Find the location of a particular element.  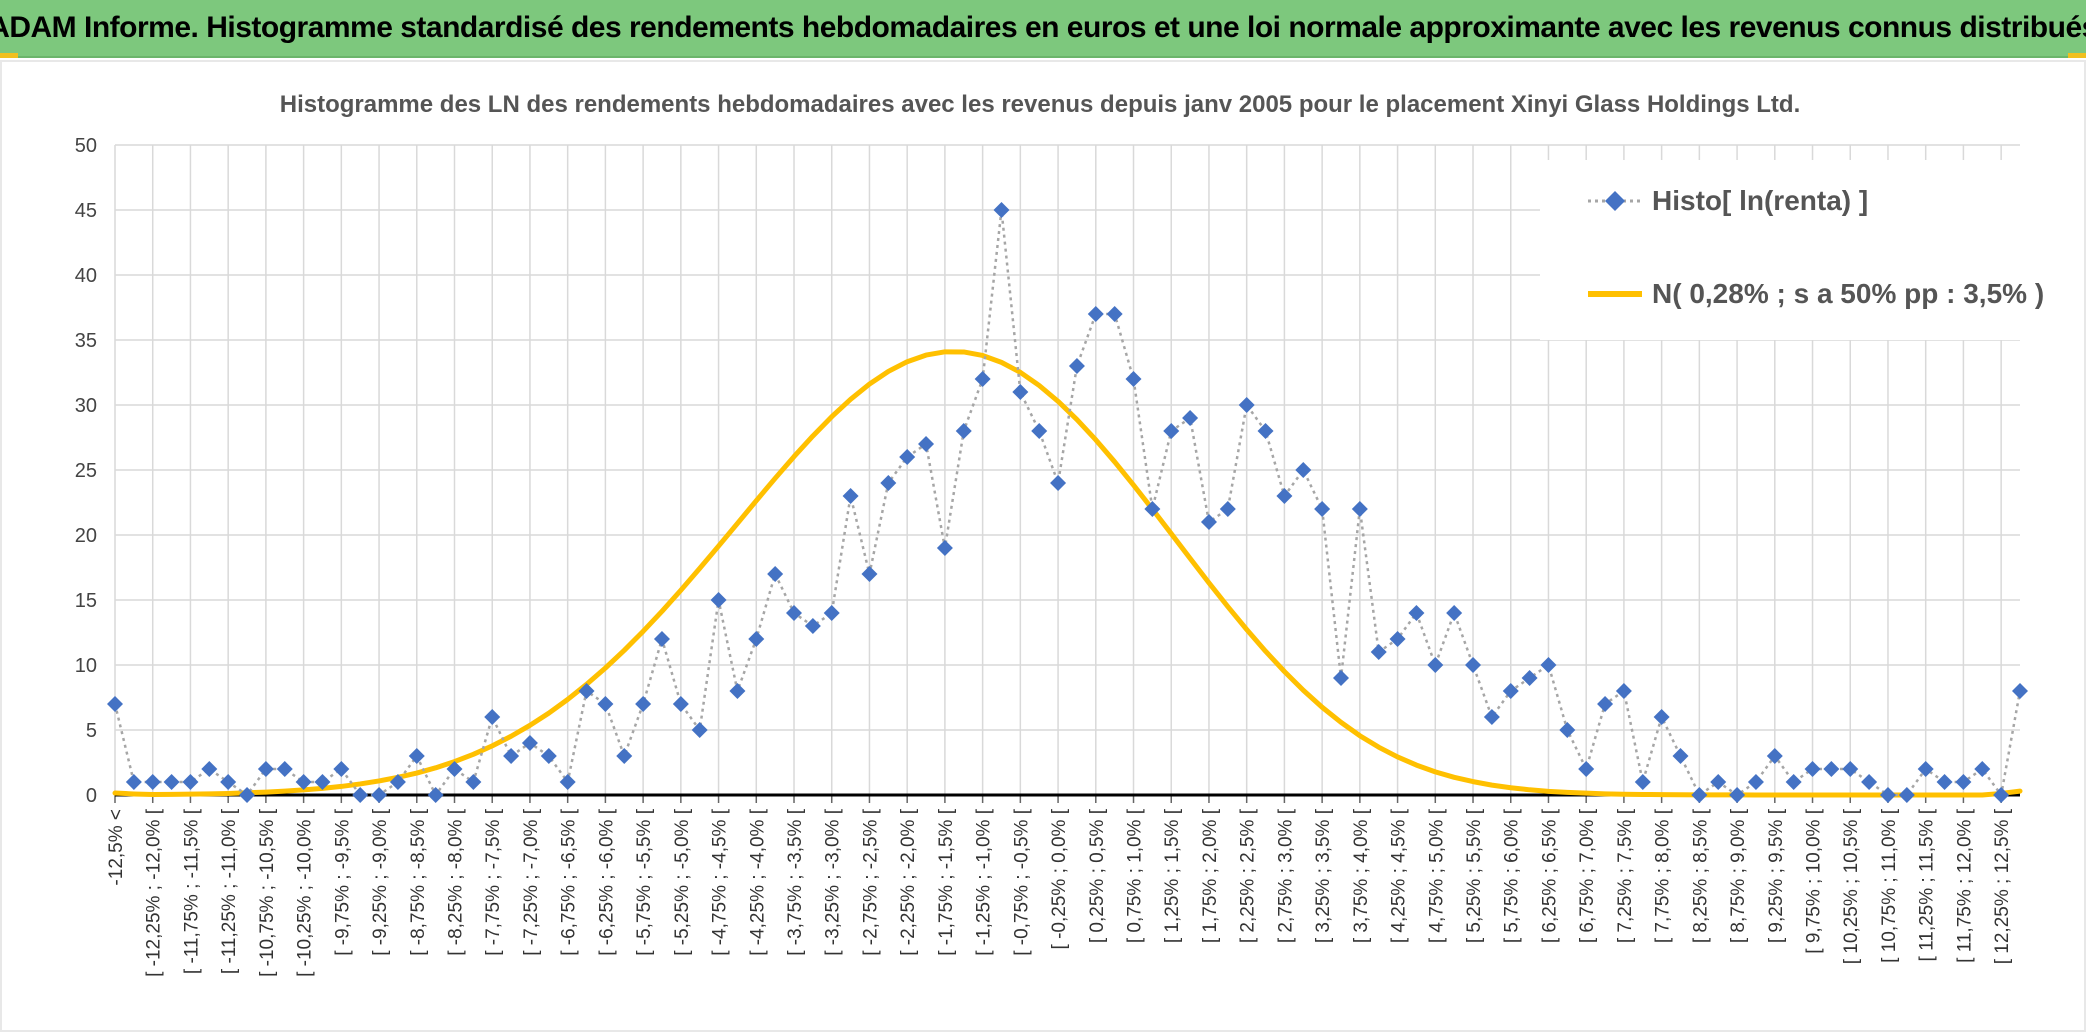

corner-accent-right is located at coordinates (2077, 55).